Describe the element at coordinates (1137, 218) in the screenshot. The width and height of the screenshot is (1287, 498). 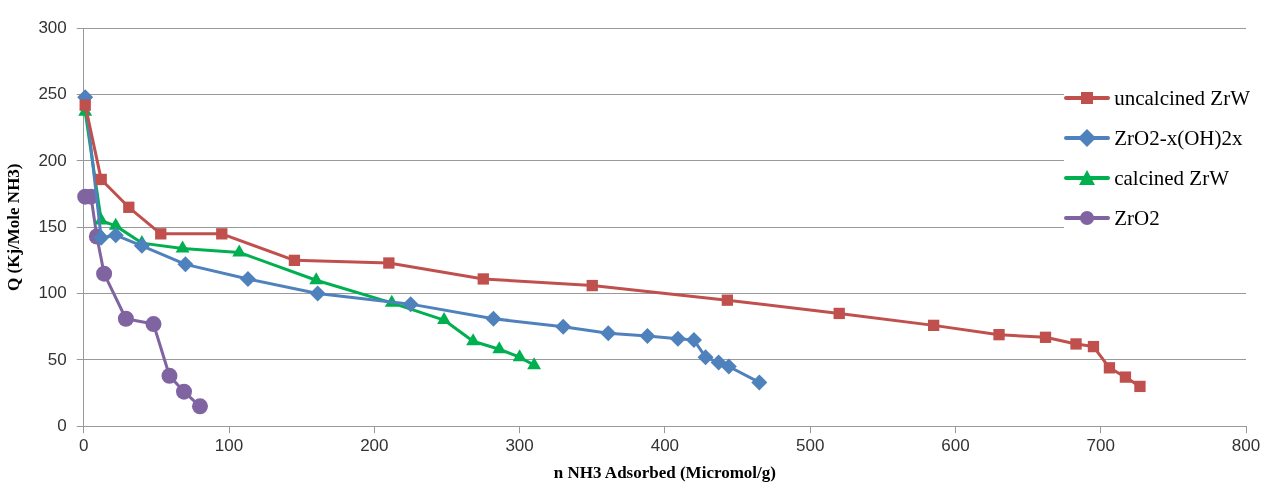
I see `legend-label: ZrO2` at that location.